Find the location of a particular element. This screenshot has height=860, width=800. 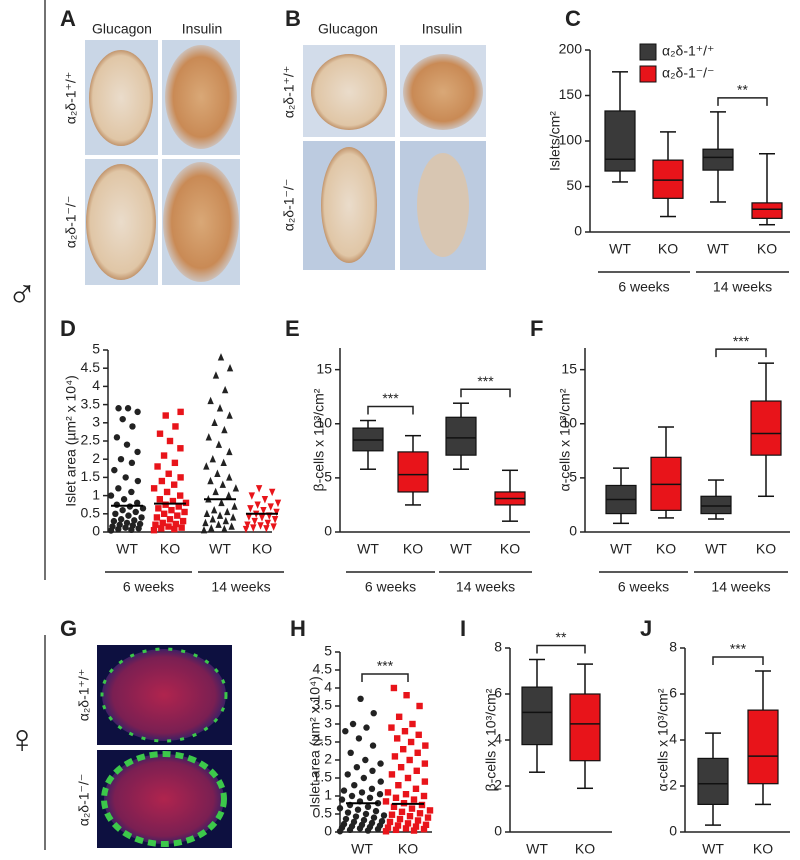

row-label: α₂δ-1⁻/⁻ is located at coordinates (289, 205).